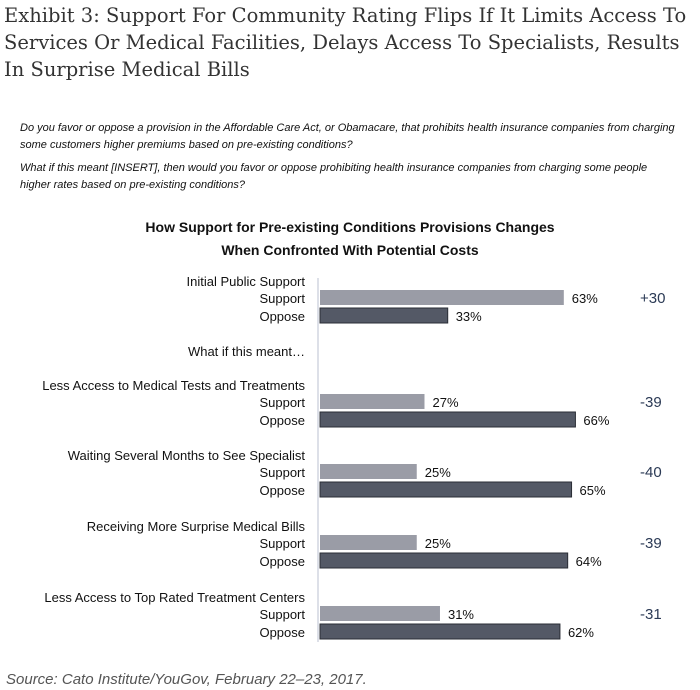 The height and width of the screenshot is (690, 700). Describe the element at coordinates (596, 420) in the screenshot. I see `oppose-value-label: 66%` at that location.